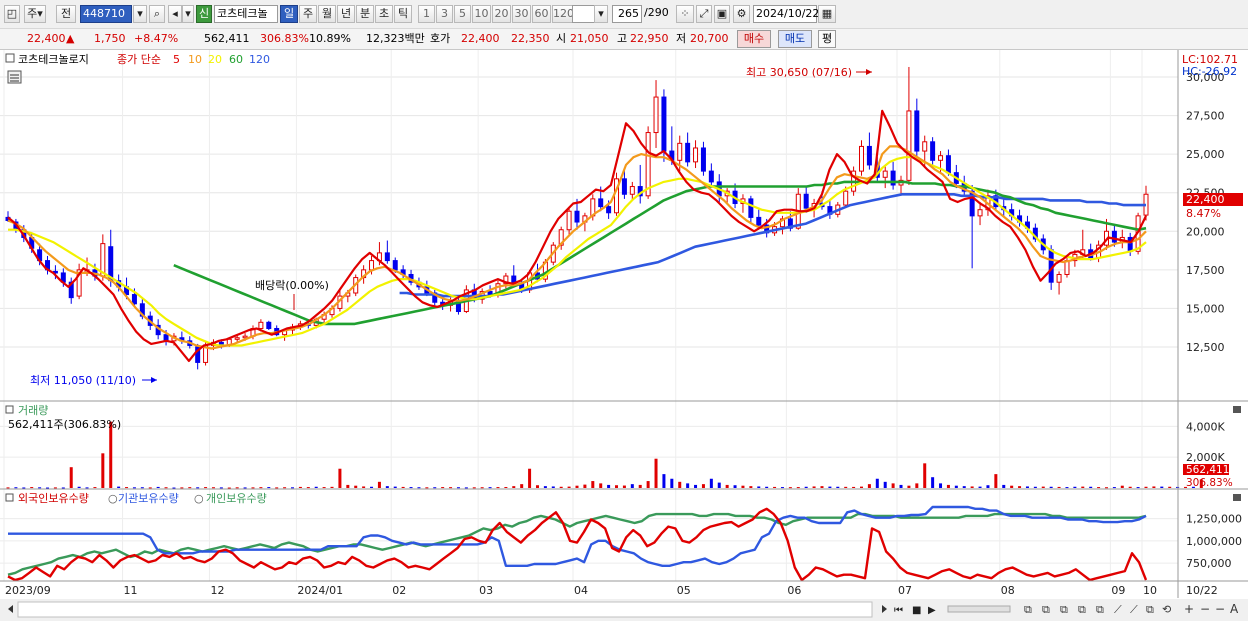 The height and width of the screenshot is (624, 1248). I want to click on draw-tool-icon-2: ⧉, so click(1150, 609).